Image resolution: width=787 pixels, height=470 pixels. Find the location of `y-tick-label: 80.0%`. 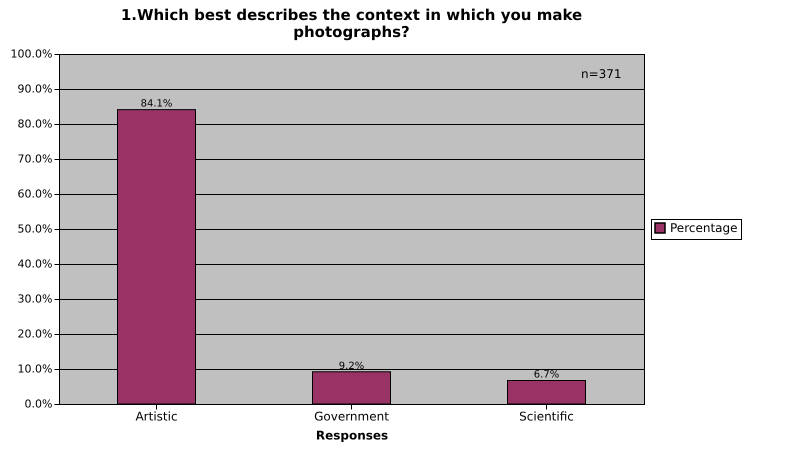

y-tick-label: 80.0% is located at coordinates (35, 124).